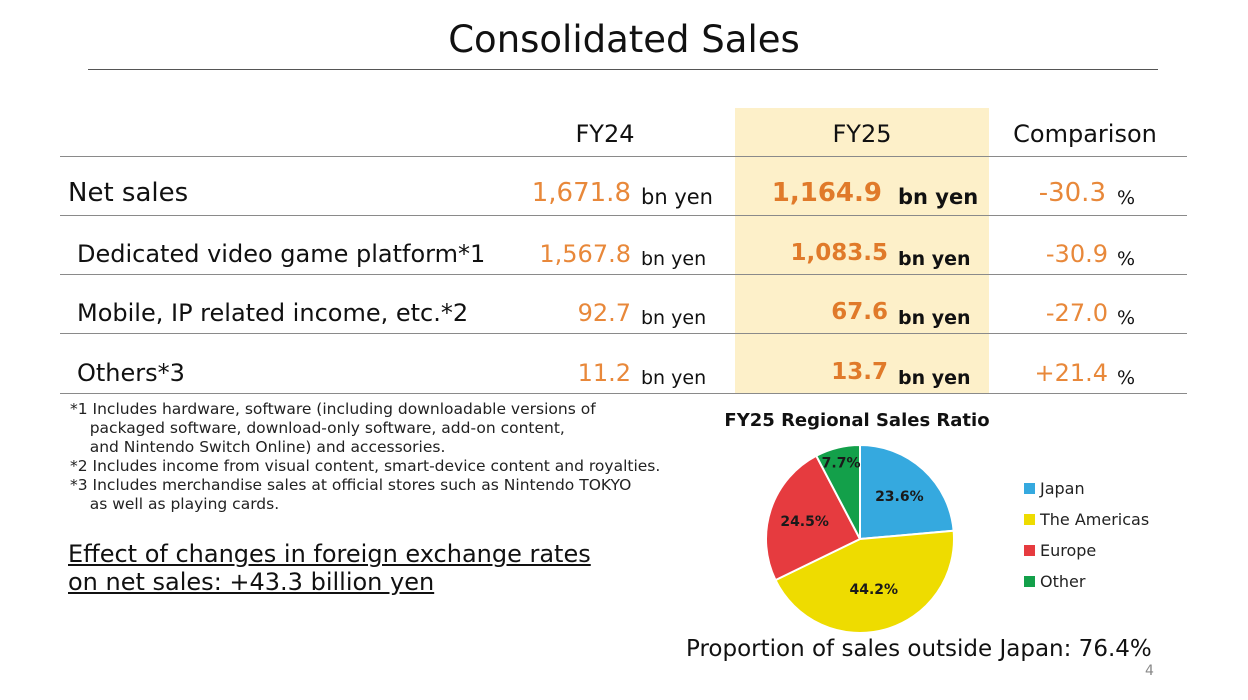  Describe the element at coordinates (841, 463) in the screenshot. I see `pie-label-other: 7.7%` at that location.